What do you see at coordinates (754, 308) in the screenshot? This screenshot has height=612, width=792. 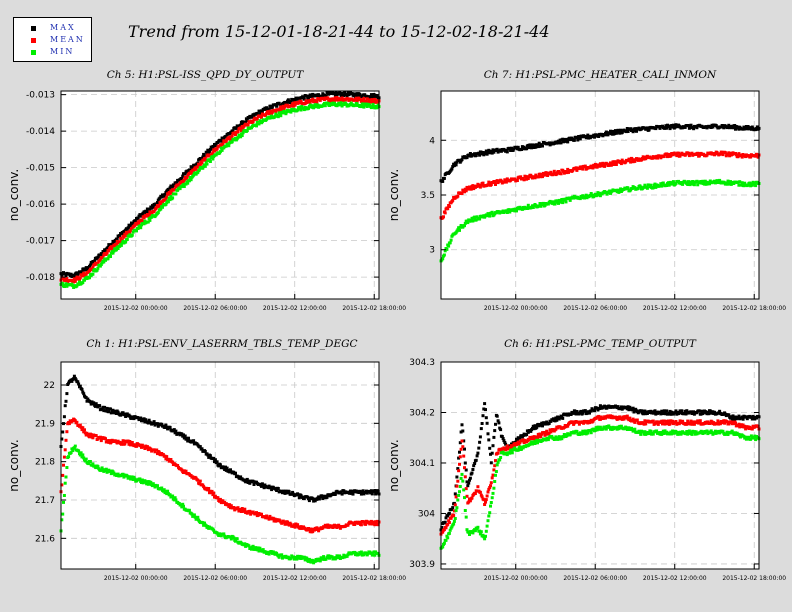 I see `x-tick-label: 2015-12-02 18:00:00` at bounding box center [754, 308].